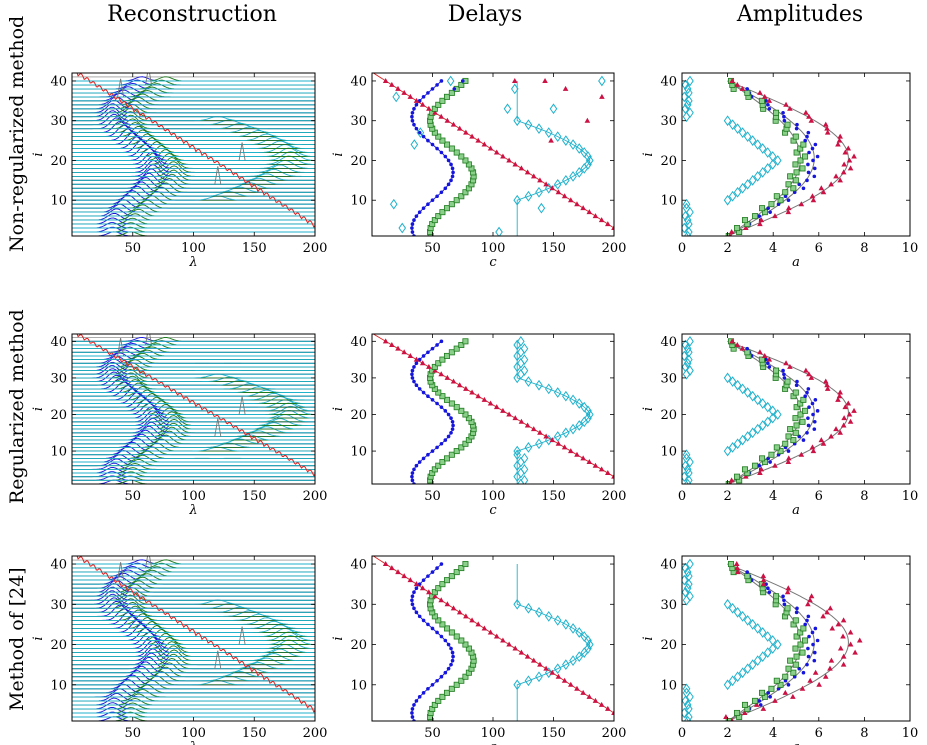  Describe the element at coordinates (796, 262) in the screenshot. I see `x-axis-label: a` at that location.